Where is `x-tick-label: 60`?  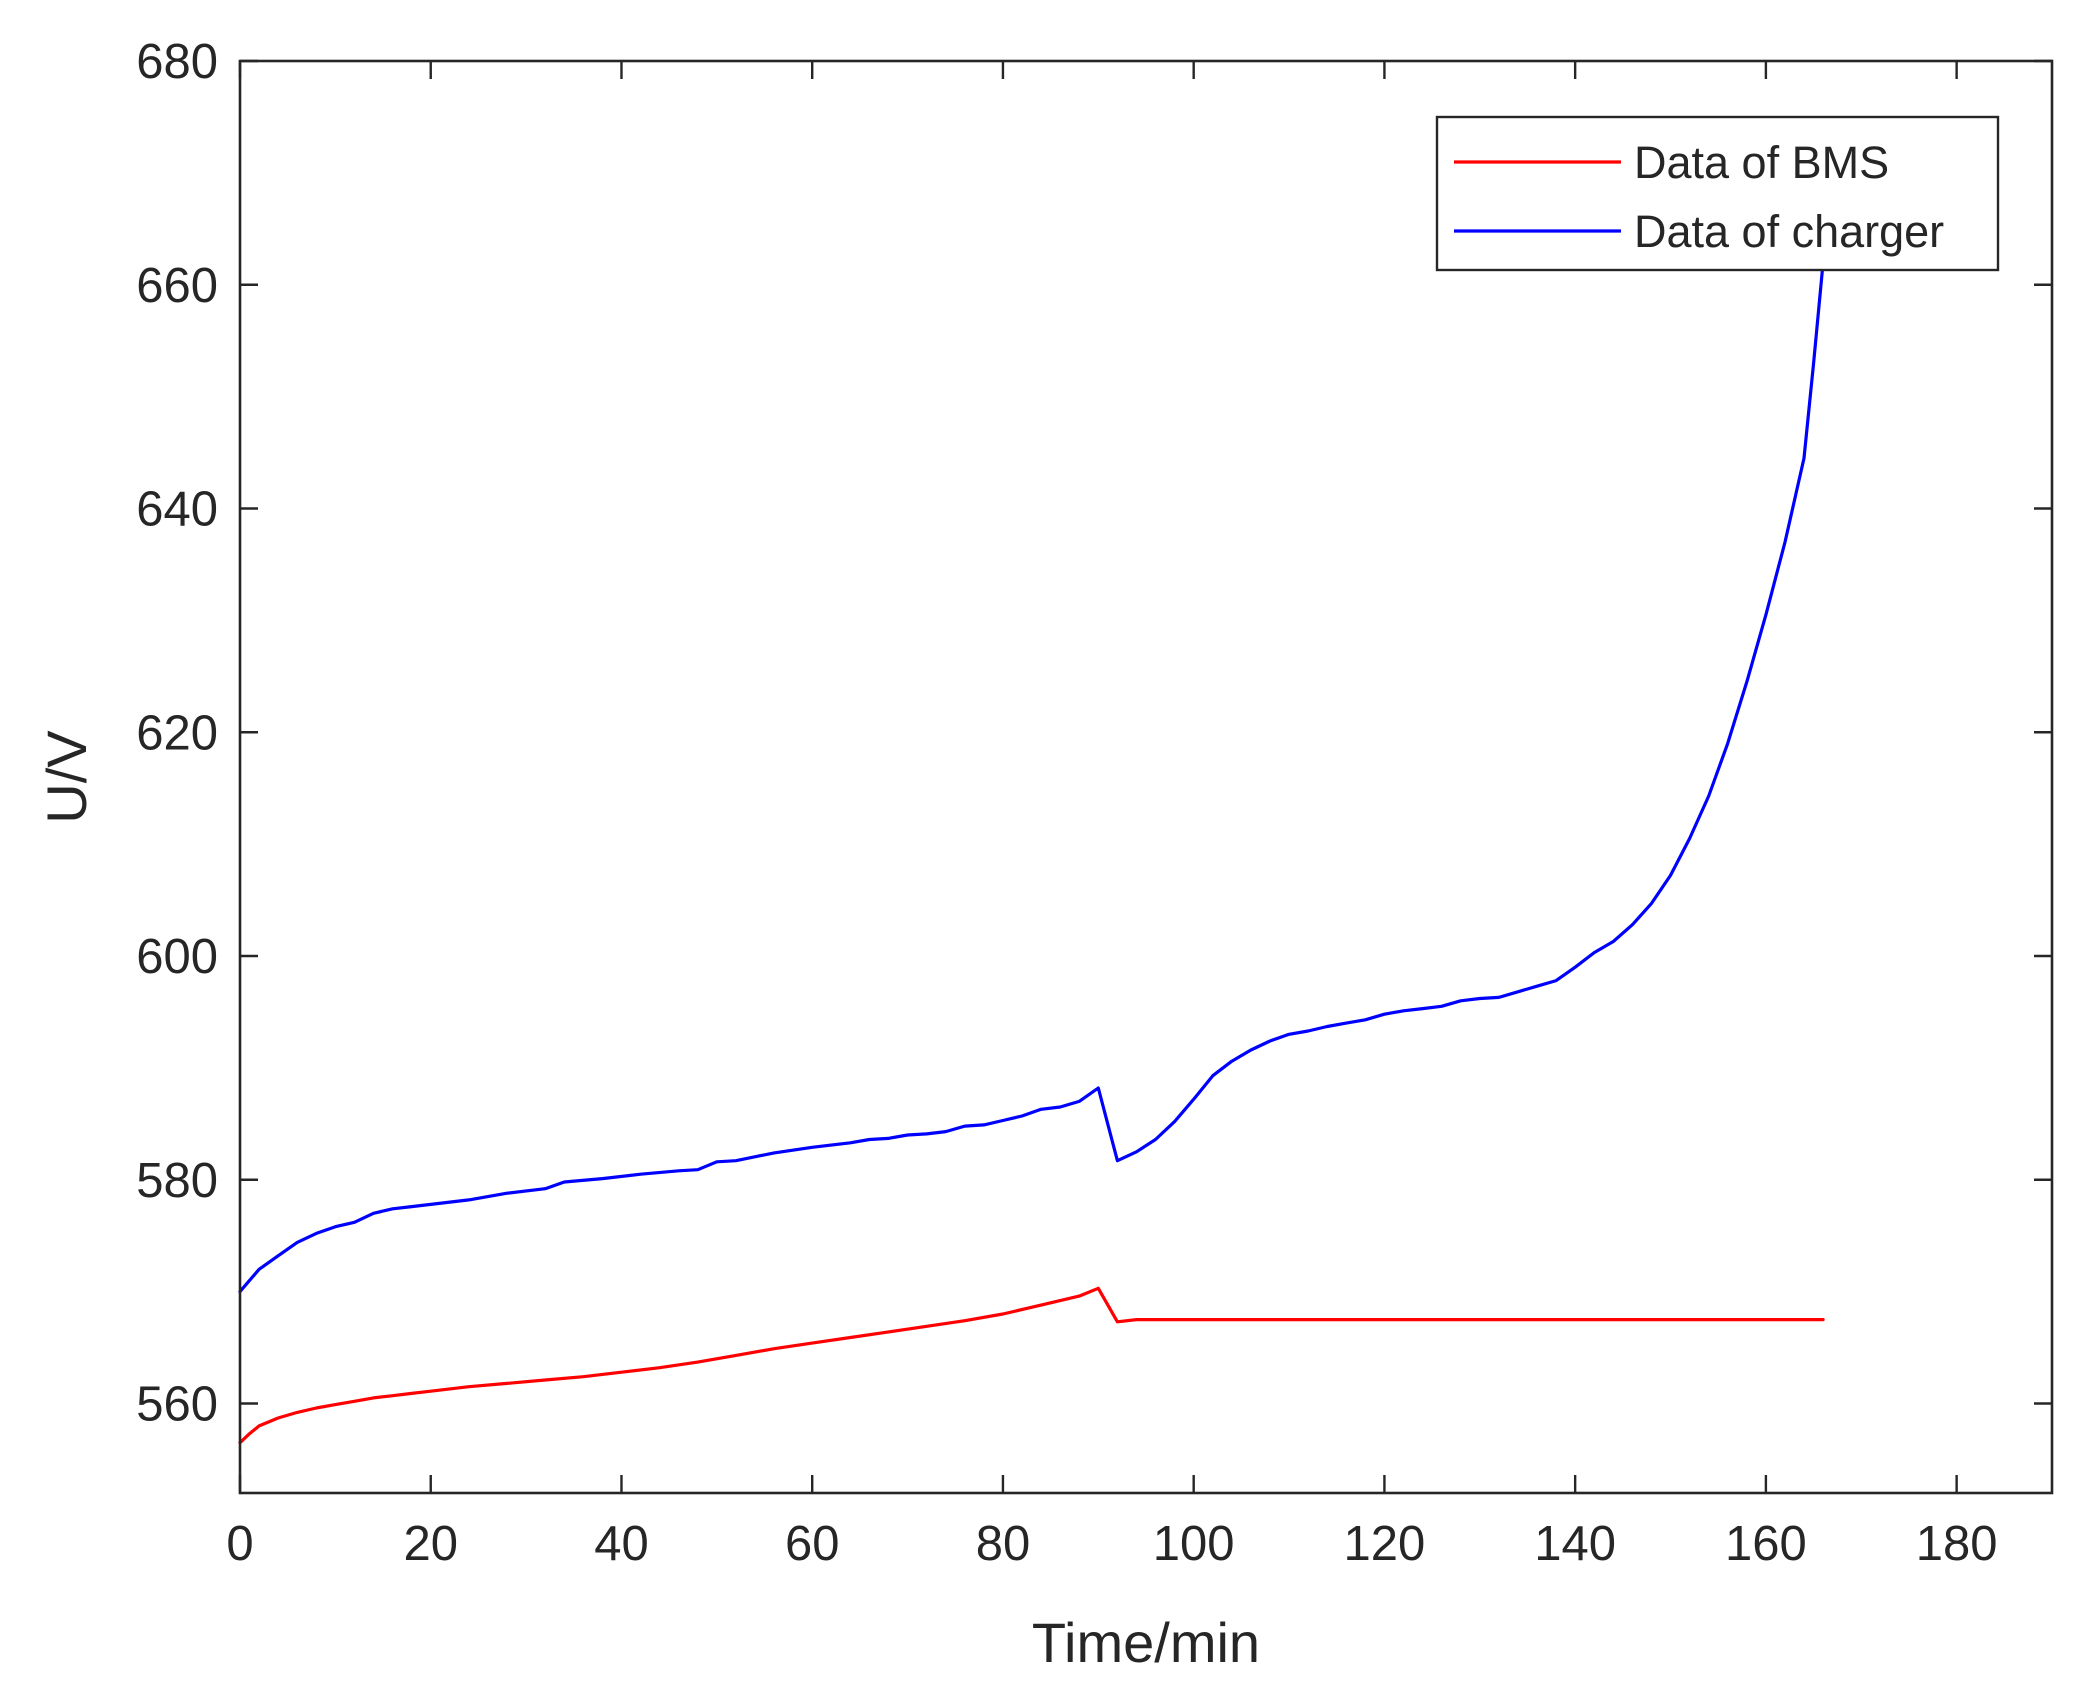 x-tick-label: 60 is located at coordinates (812, 1544).